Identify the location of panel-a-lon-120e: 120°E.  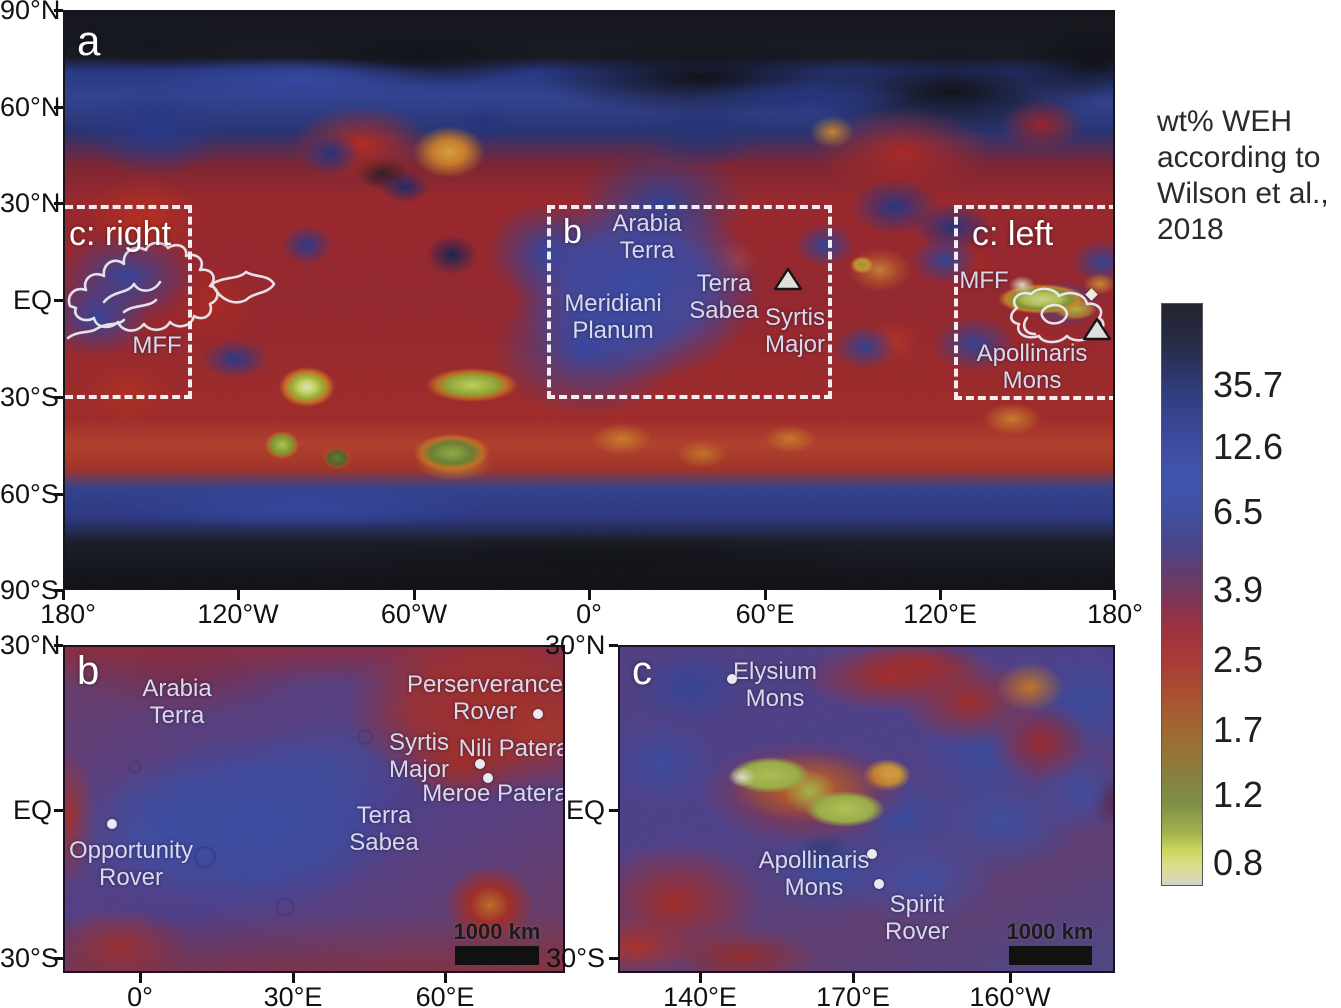
(940, 614).